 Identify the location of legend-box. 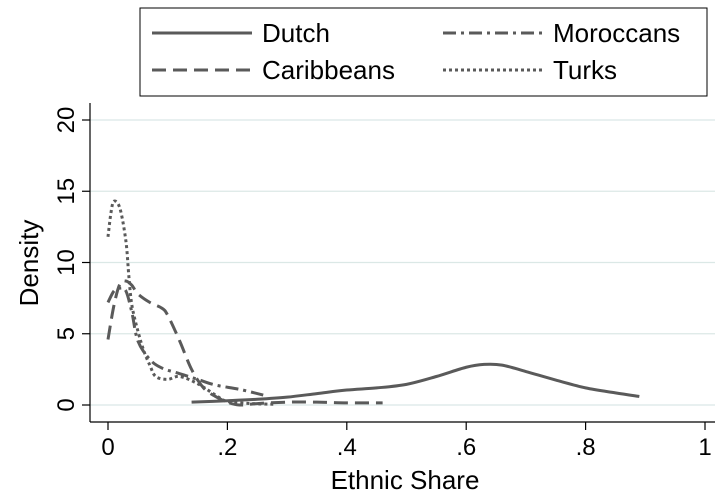
(423, 52).